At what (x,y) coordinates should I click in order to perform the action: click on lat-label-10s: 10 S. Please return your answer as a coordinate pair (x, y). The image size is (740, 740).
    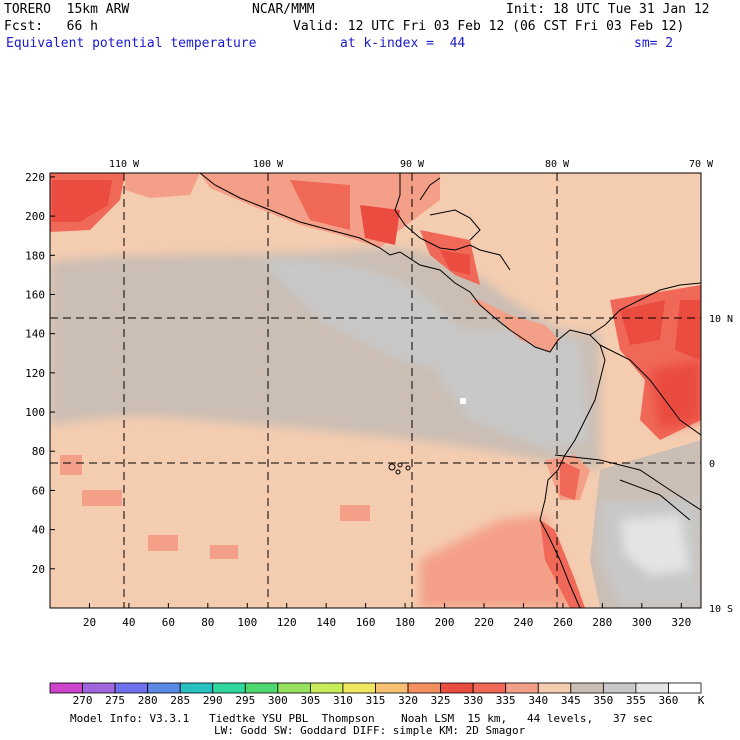
    Looking at the image, I should click on (721, 609).